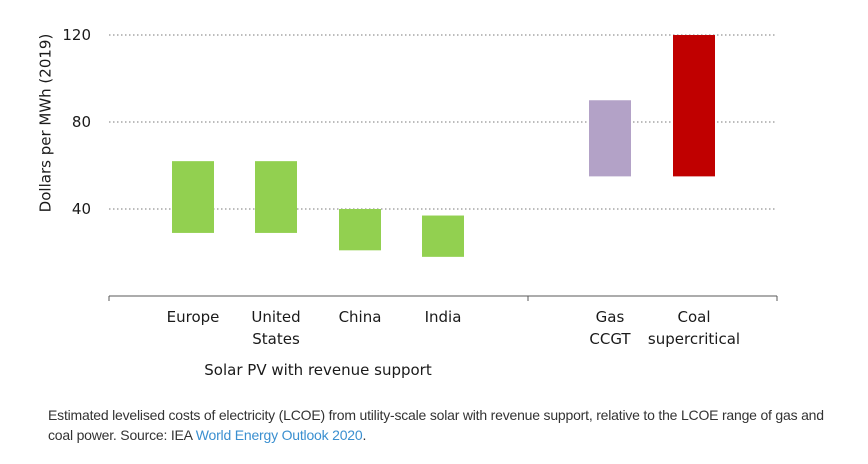 Image resolution: width=868 pixels, height=464 pixels. Describe the element at coordinates (318, 370) in the screenshot. I see `group-label-solar: Solar PV with revenue support` at that location.